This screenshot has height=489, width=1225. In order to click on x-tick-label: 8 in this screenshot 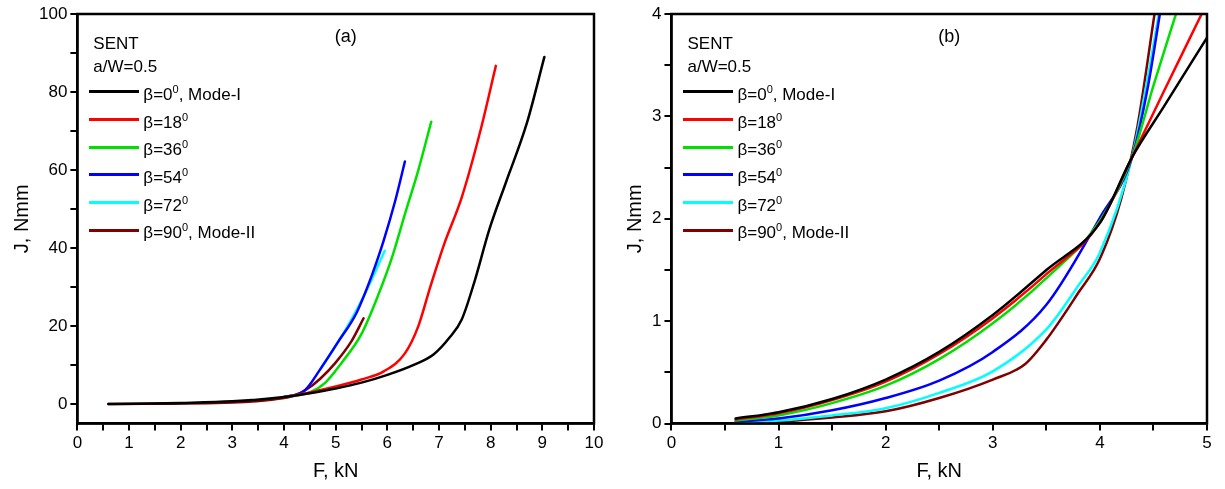, I will do `click(490, 443)`.